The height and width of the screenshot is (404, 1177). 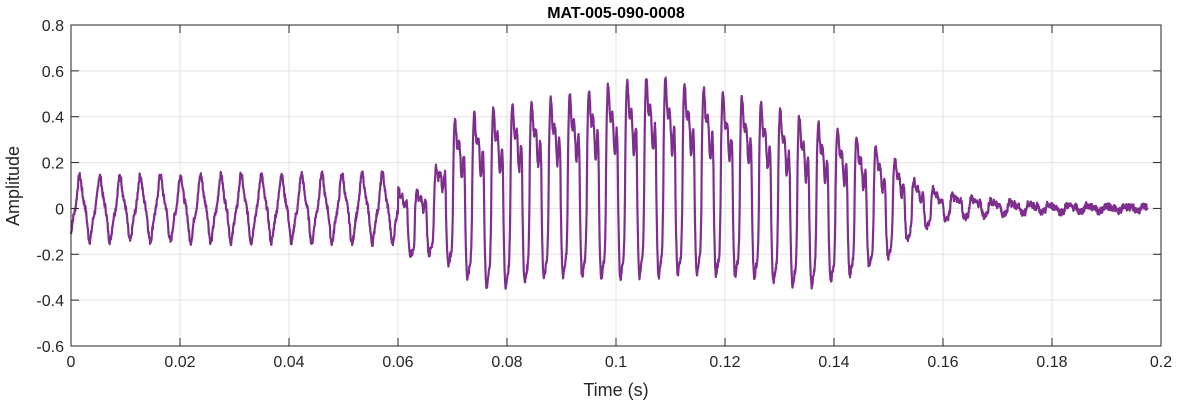 What do you see at coordinates (616, 13) in the screenshot?
I see `chart-title: MAT-005-090-0008` at bounding box center [616, 13].